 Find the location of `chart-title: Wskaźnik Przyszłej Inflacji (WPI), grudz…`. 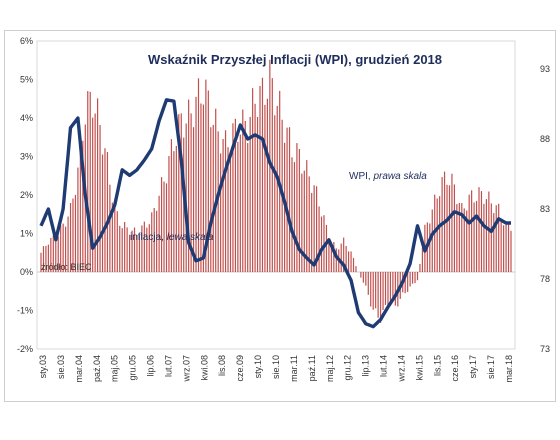

chart-title: Wskaźnik Przyszłej Inflacji (WPI), grudz… is located at coordinates (295, 59).